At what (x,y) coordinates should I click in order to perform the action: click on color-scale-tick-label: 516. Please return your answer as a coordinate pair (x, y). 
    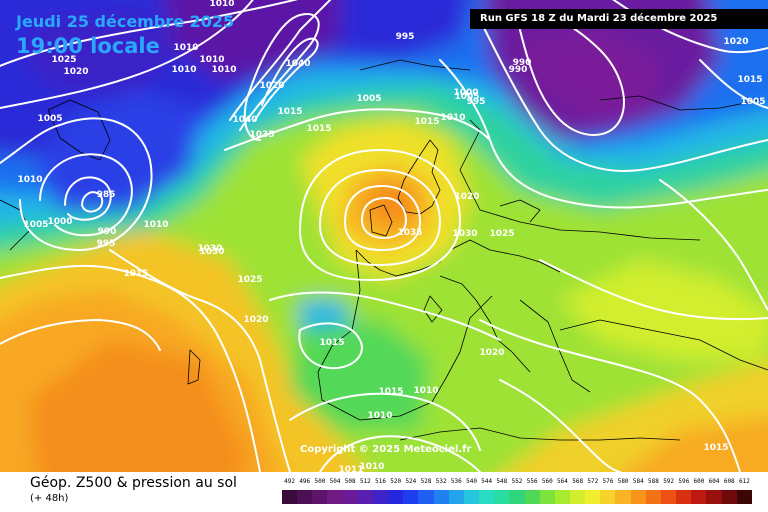
    Looking at the image, I should click on (380, 481).